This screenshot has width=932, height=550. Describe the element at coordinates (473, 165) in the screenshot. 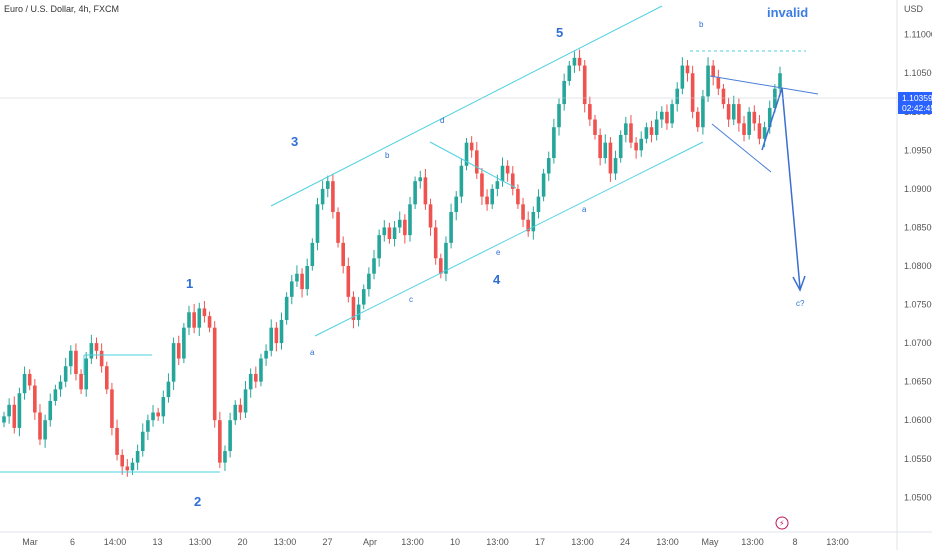

I see `triangle-upper-line` at that location.